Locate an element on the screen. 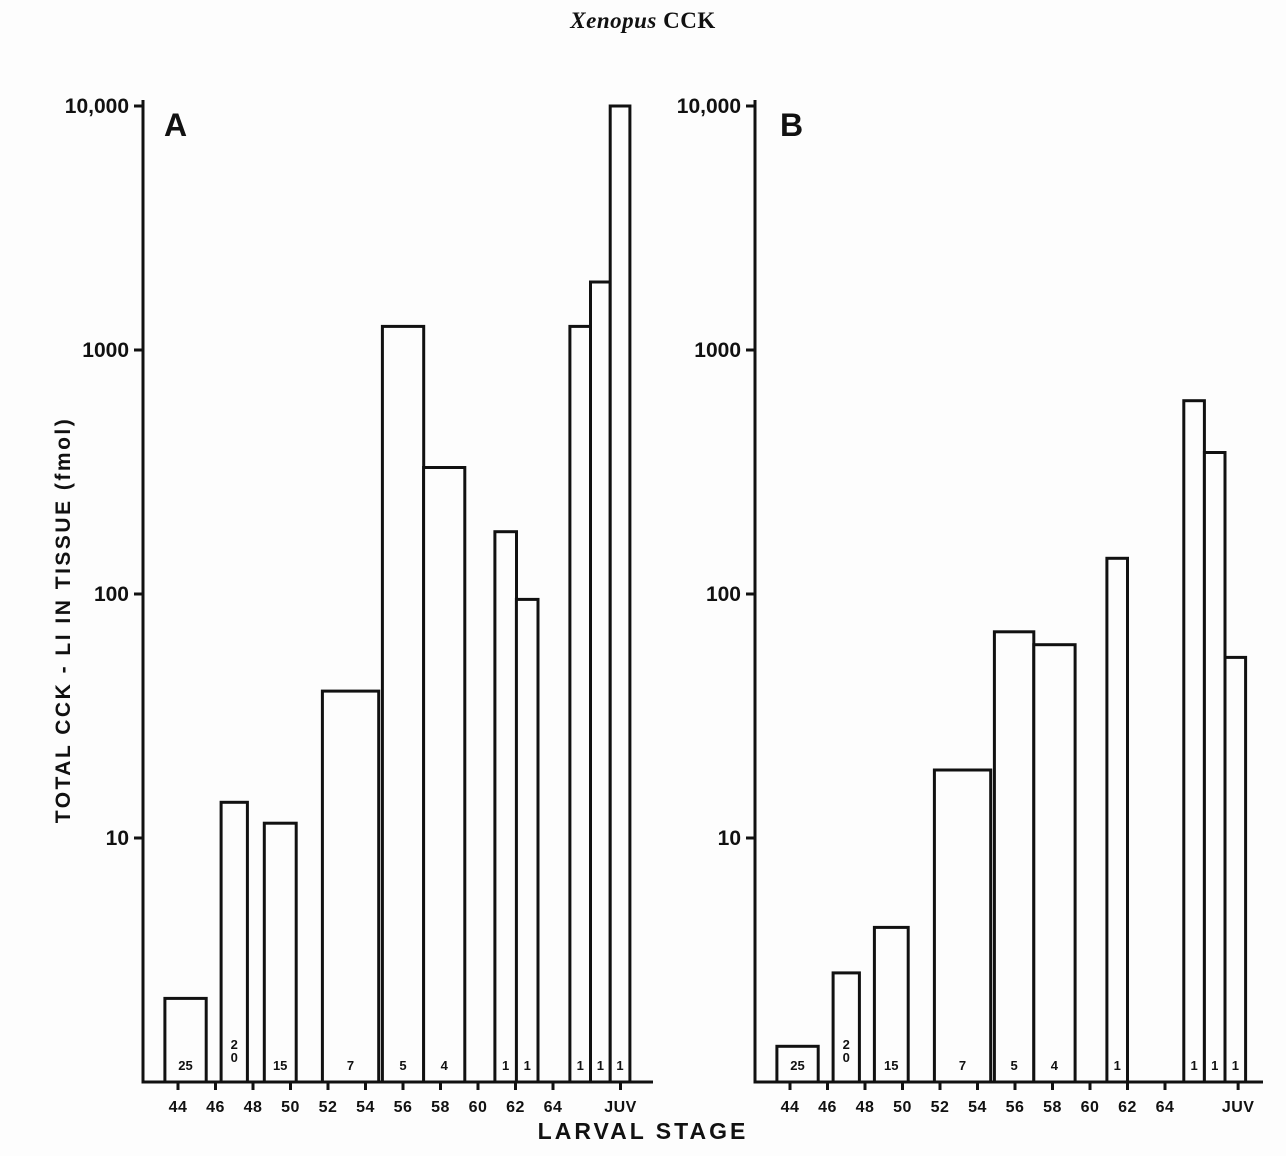 Image resolution: width=1286 pixels, height=1156 pixels. figure-title-rest: CCK is located at coordinates (686, 20).